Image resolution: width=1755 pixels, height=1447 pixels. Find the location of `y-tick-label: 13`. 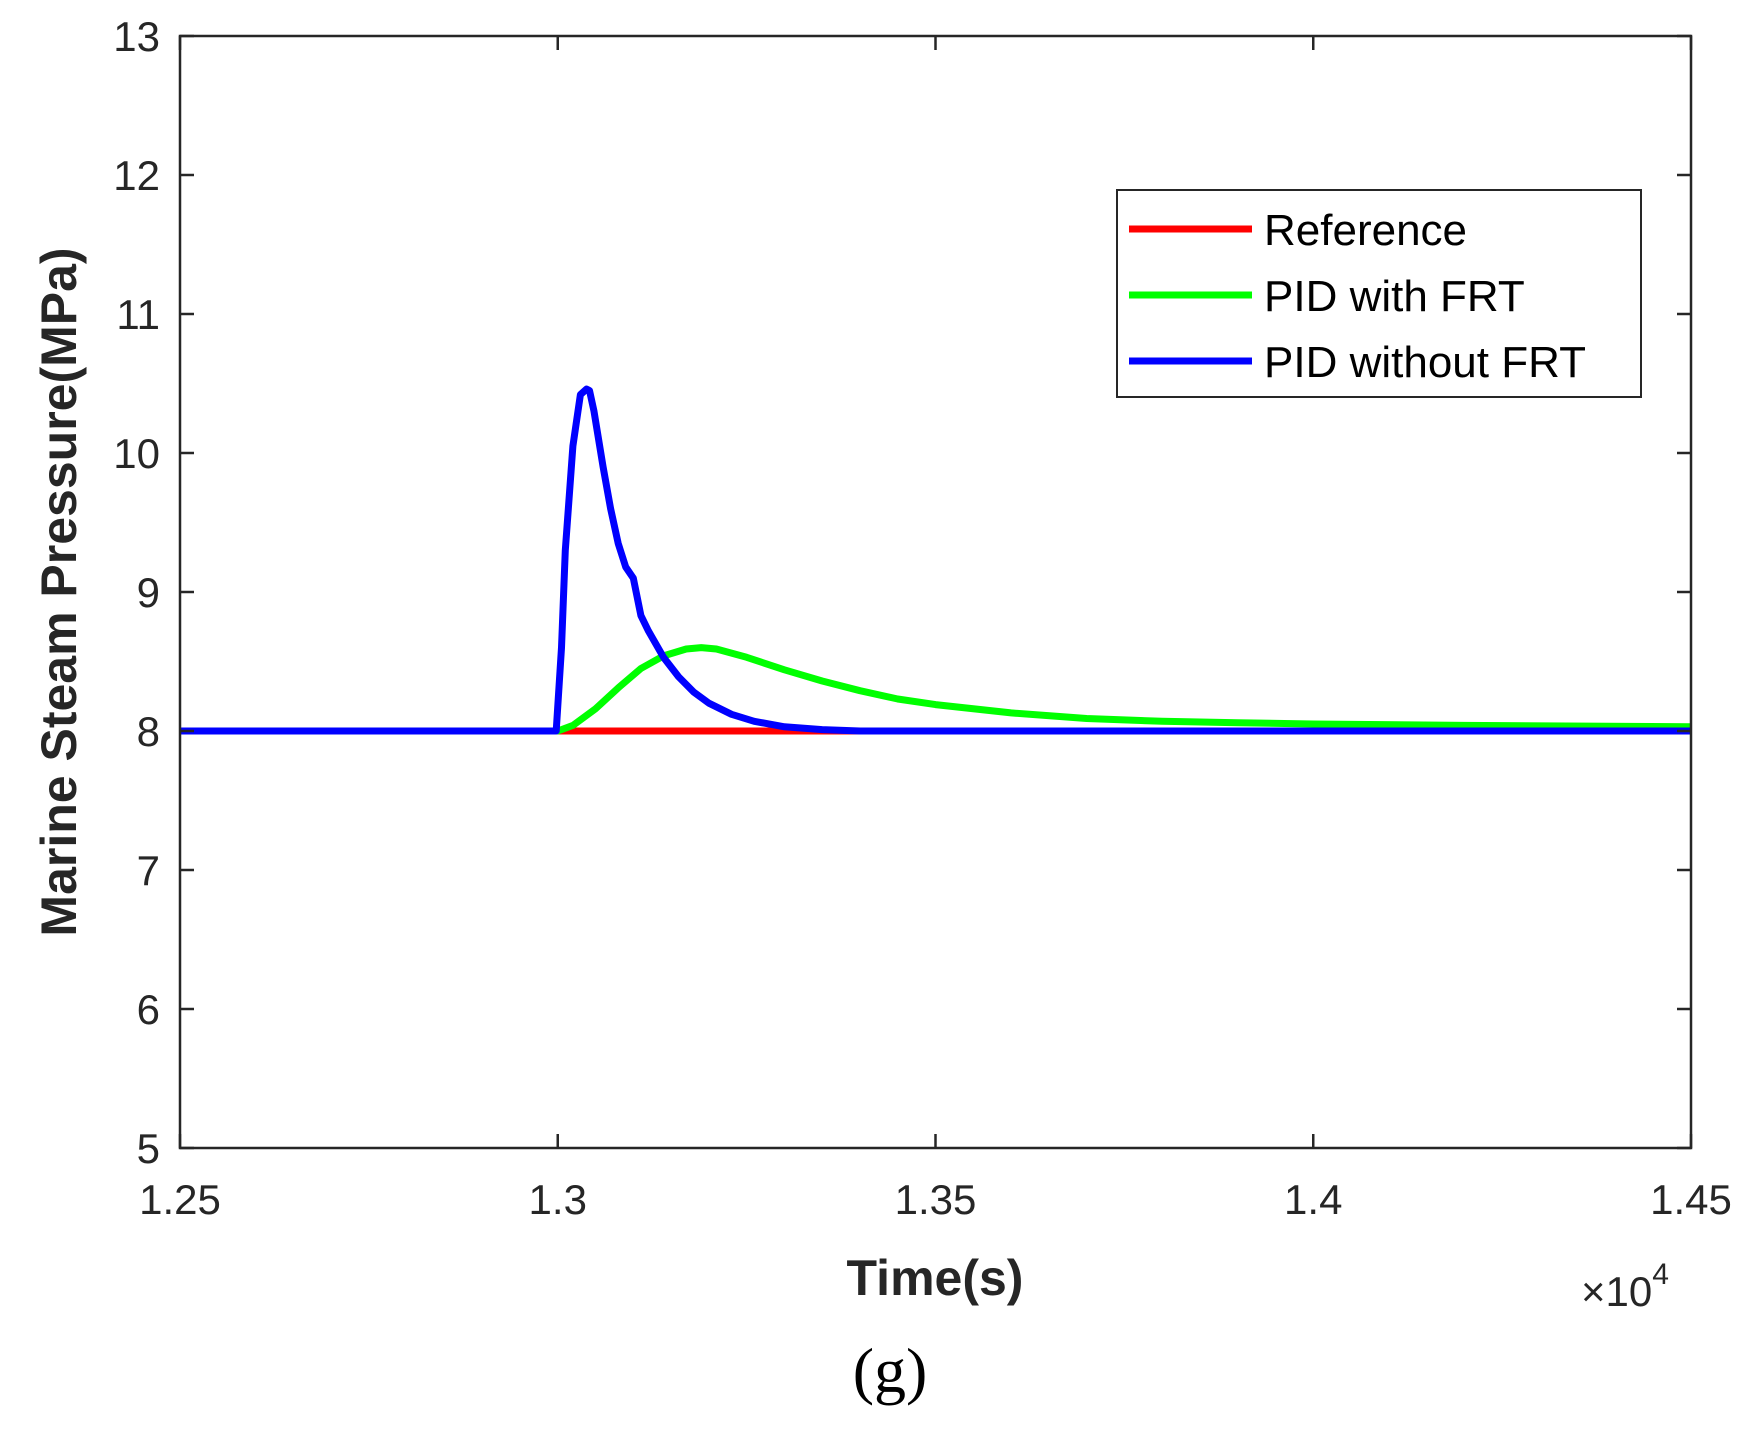

y-tick-label: 13 is located at coordinates (136, 36).